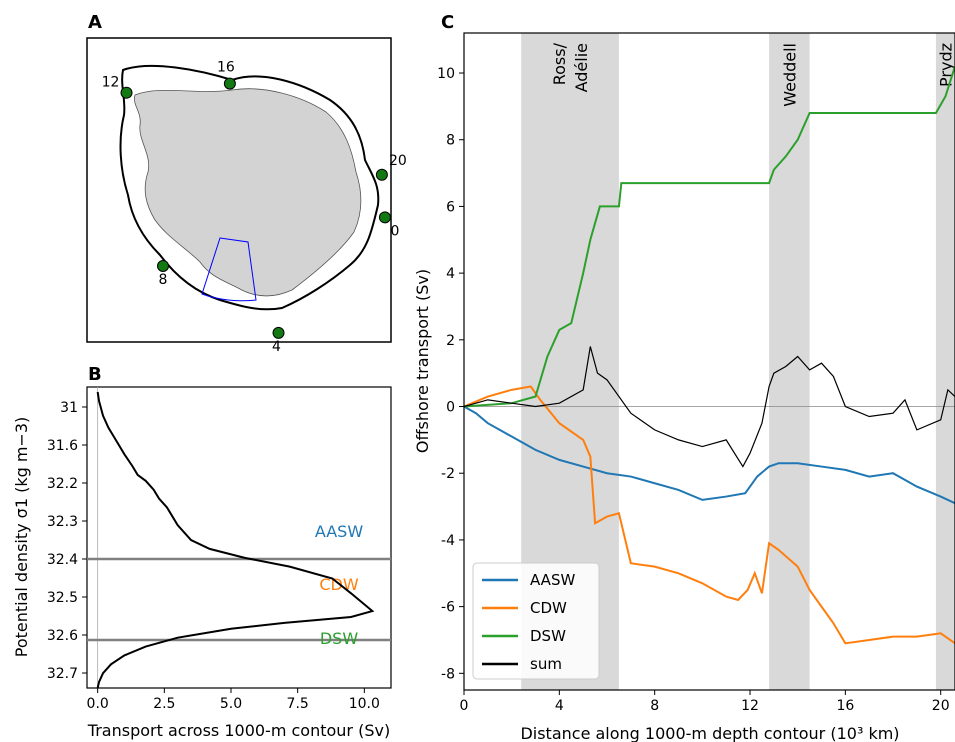 This screenshot has width=955, height=742. I want to click on y-tick-label: -6, so click(448, 608).